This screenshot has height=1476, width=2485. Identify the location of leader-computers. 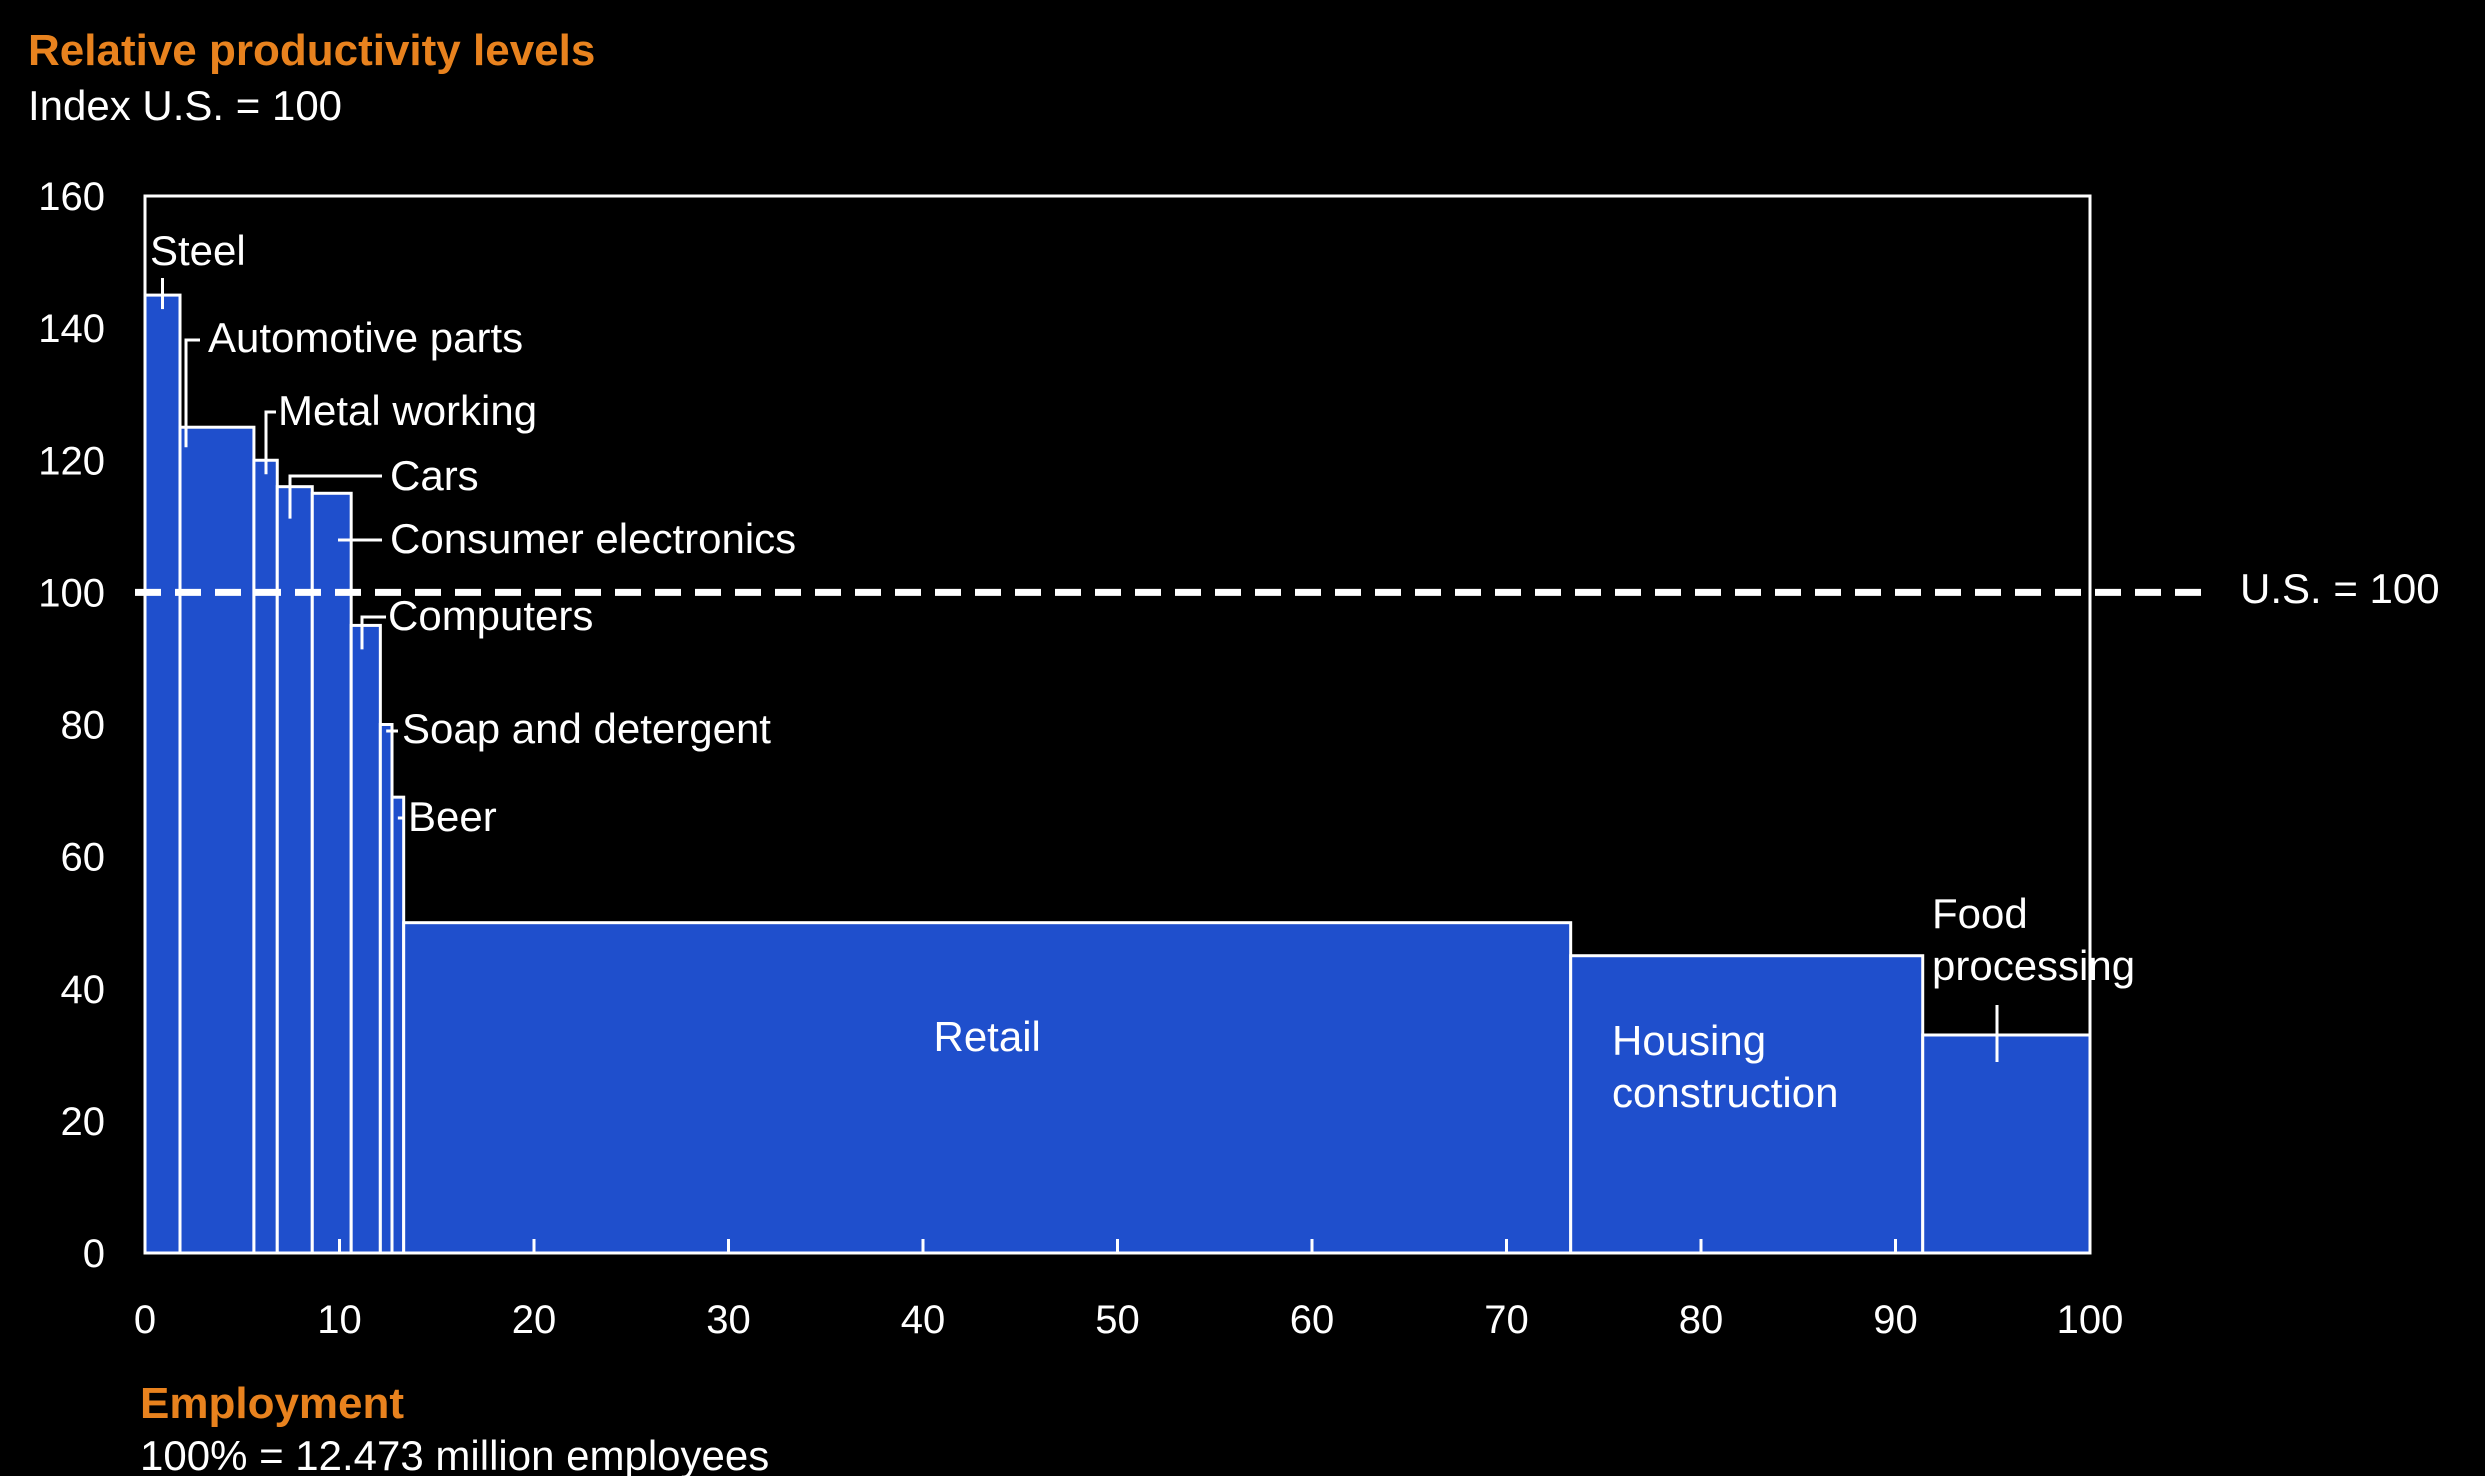
(373, 632).